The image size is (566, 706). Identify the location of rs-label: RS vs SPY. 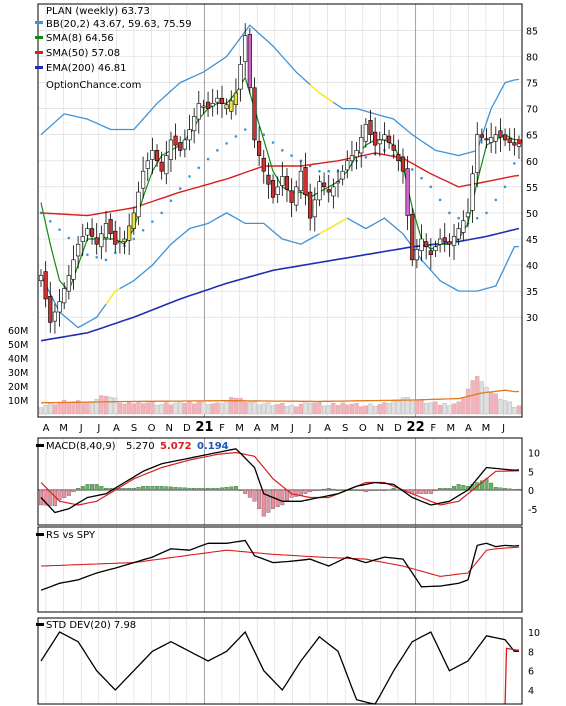
(71, 535).